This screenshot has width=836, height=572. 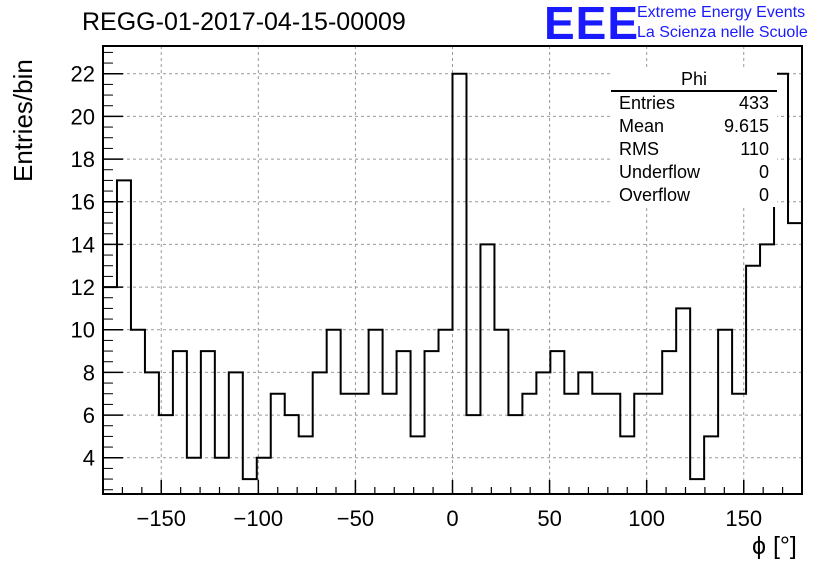 What do you see at coordinates (161, 518) in the screenshot?
I see `x-tick-label: −150` at bounding box center [161, 518].